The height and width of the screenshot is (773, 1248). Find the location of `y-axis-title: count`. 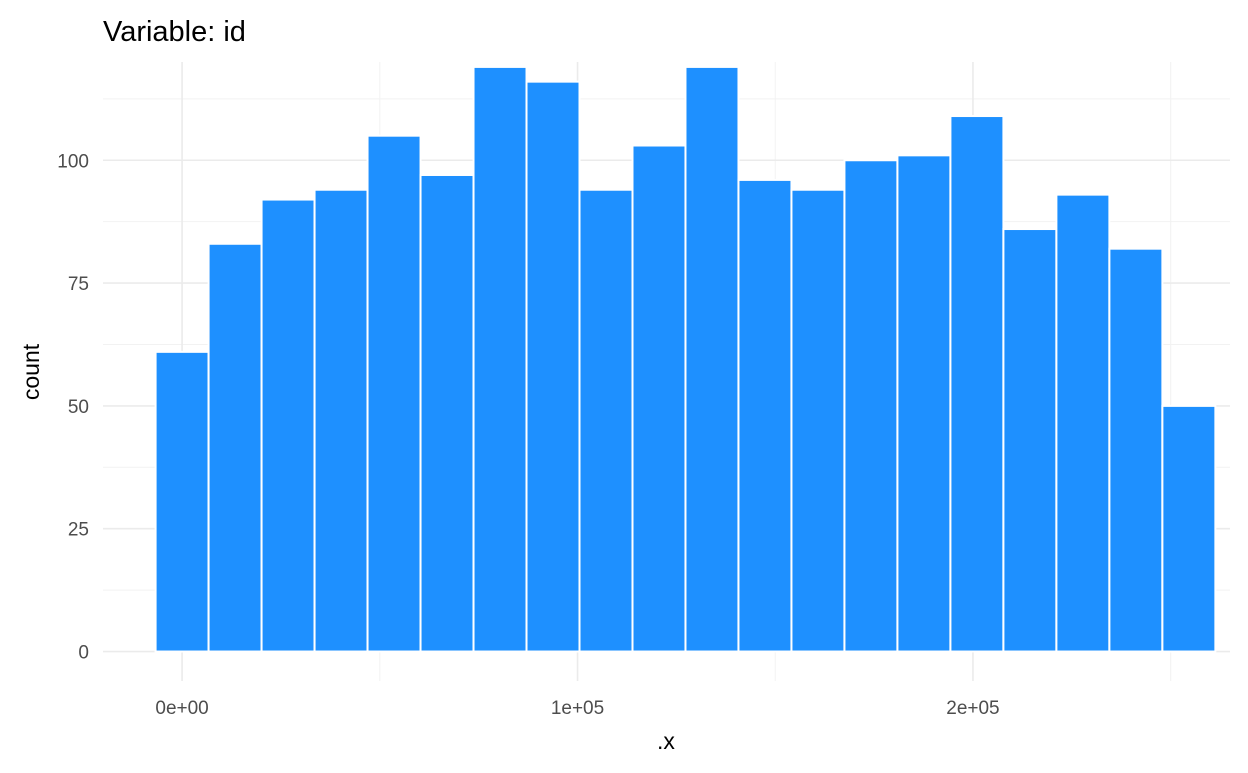

y-axis-title: count is located at coordinates (31, 371).